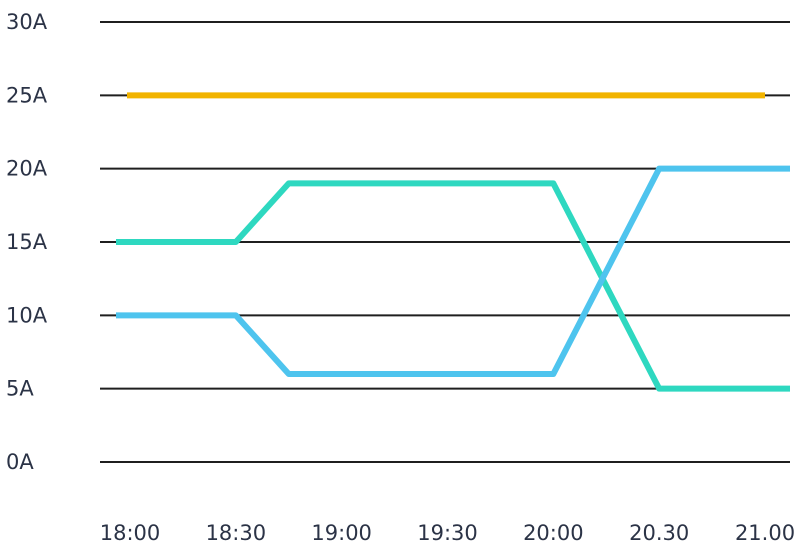  I want to click on x-tick-label: 19:30, so click(447, 532).